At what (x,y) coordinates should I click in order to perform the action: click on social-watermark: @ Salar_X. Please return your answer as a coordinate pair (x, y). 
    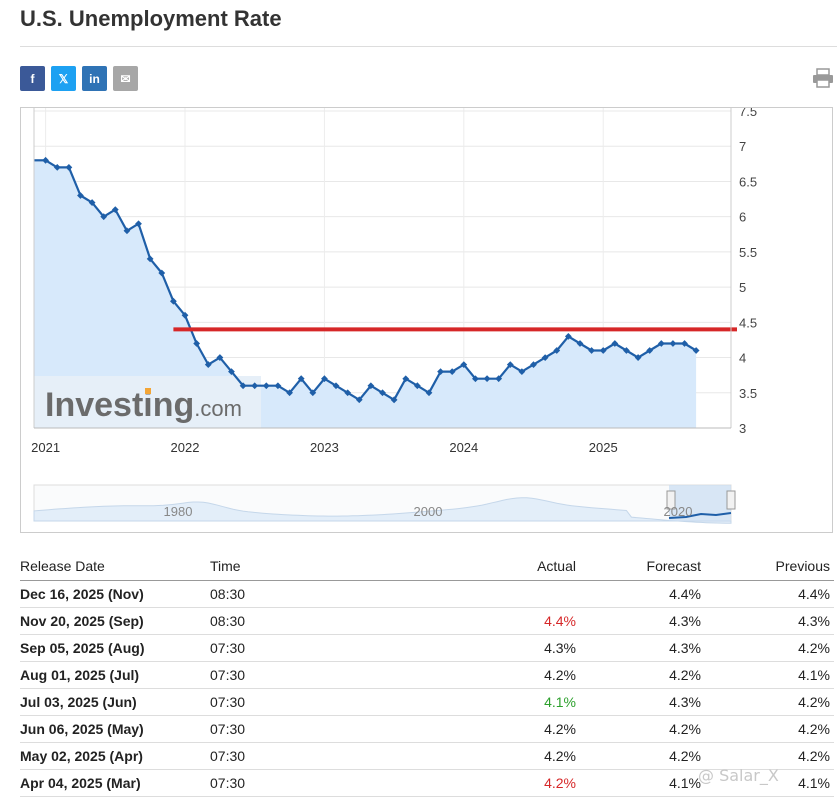
    Looking at the image, I should click on (738, 775).